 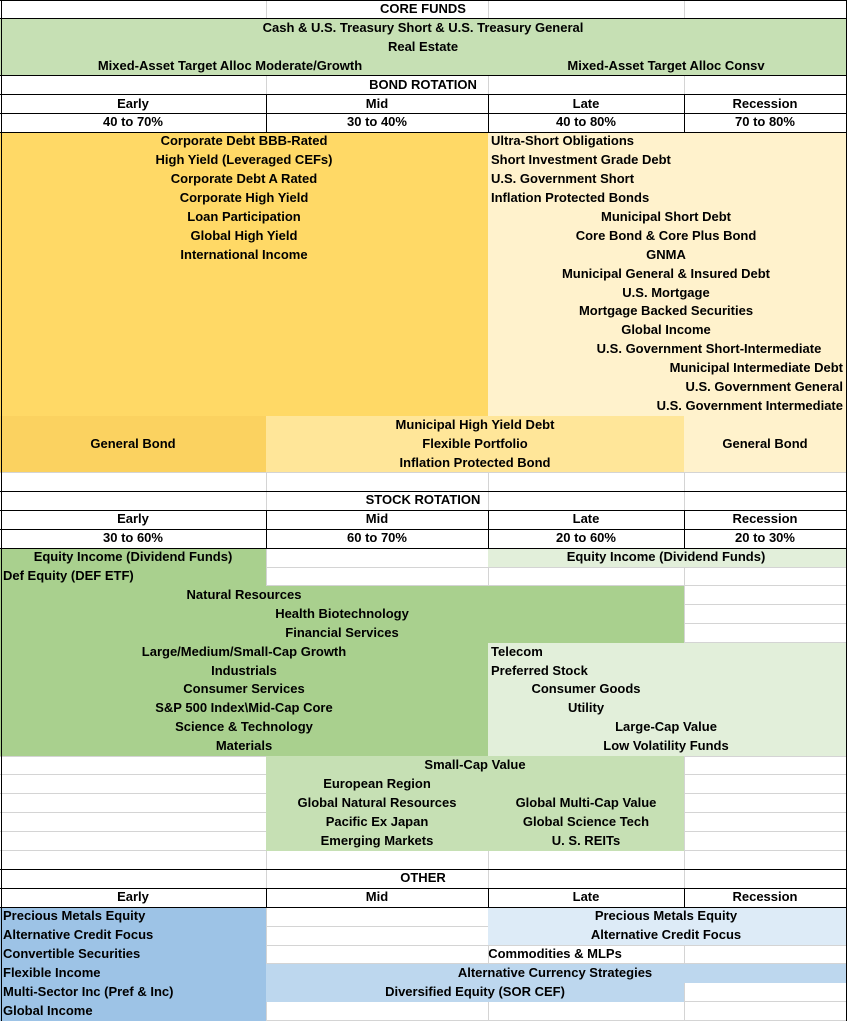 What do you see at coordinates (666, 65) in the screenshot?
I see `cell-text: Mixed-Asset Target Alloc Consv` at bounding box center [666, 65].